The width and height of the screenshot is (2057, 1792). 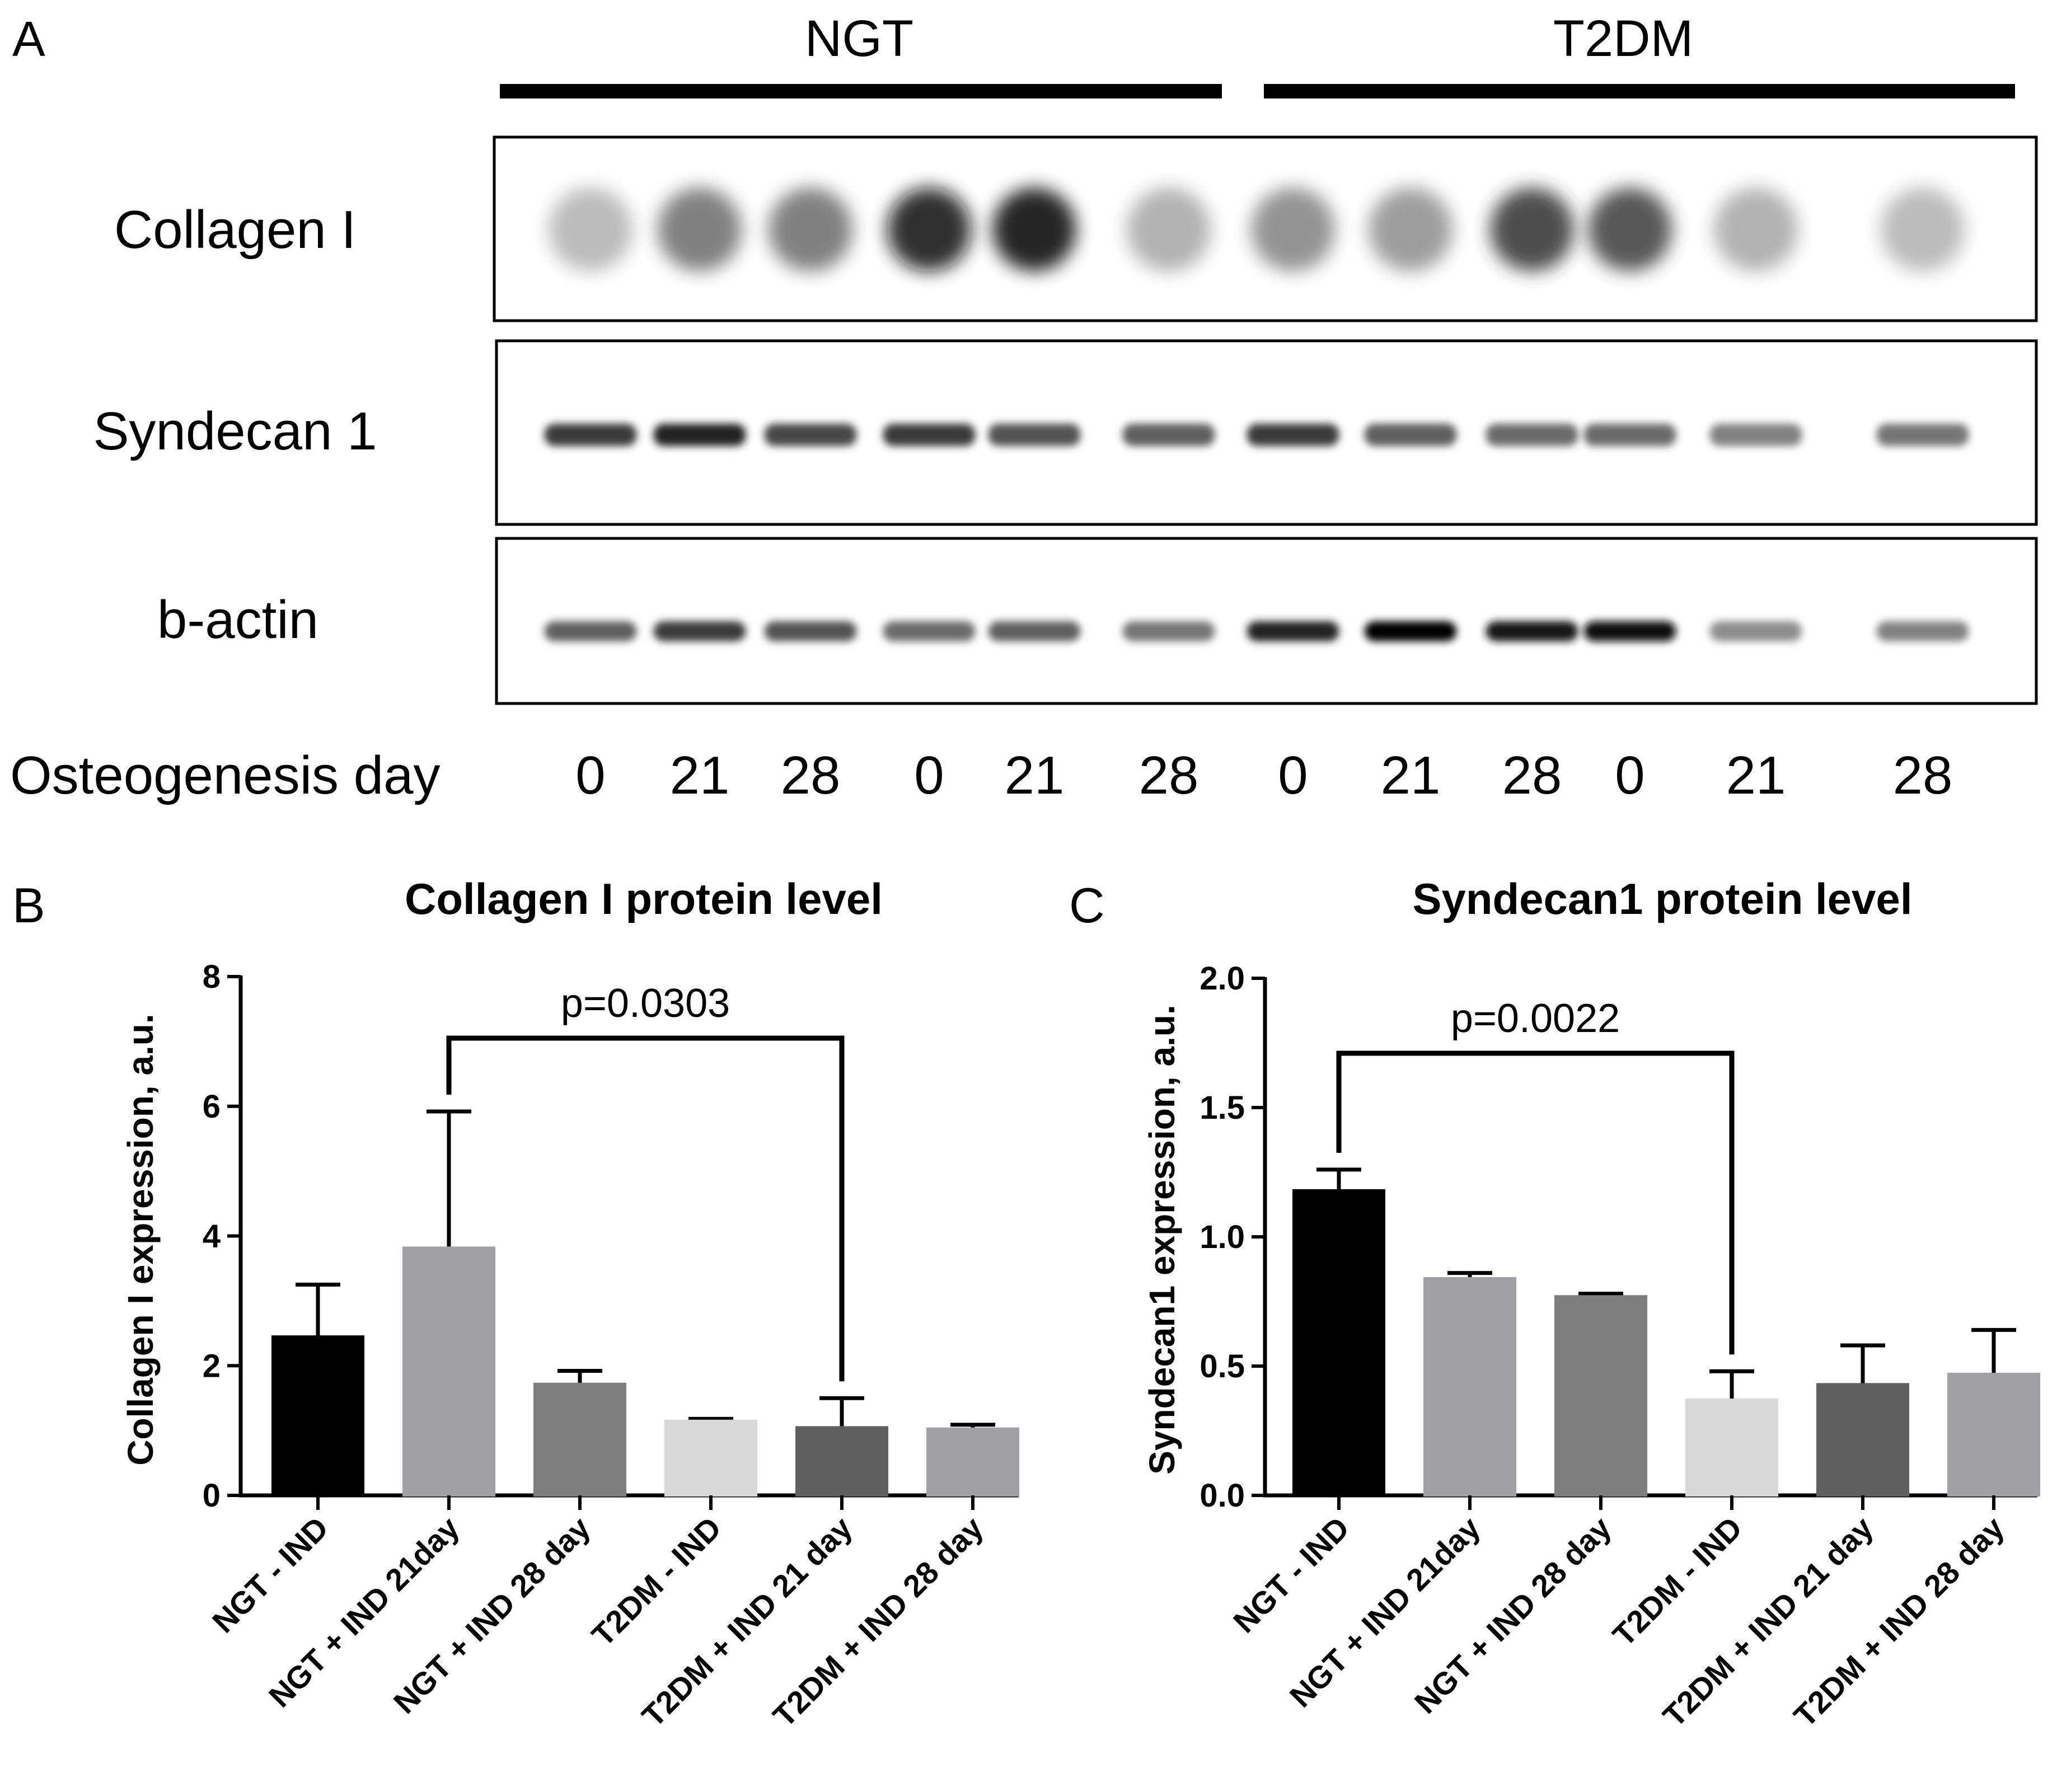 What do you see at coordinates (1222, 1366) in the screenshot?
I see `y-tick-label: 0.5` at bounding box center [1222, 1366].